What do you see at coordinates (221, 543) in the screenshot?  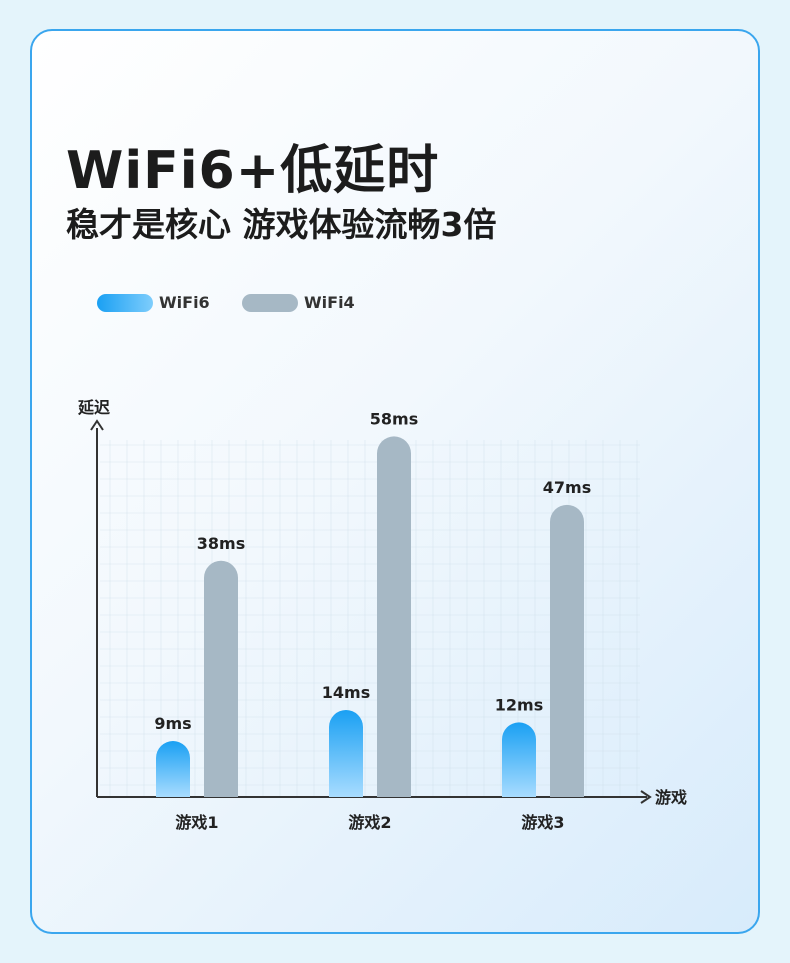 I see `data-label-wifi4-1: 38ms` at bounding box center [221, 543].